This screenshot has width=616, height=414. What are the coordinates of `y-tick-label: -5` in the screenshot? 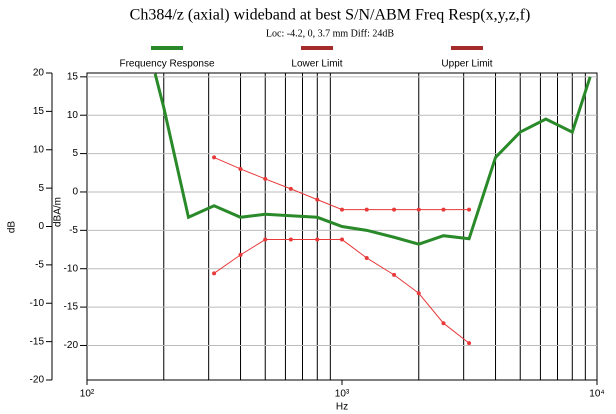 It's located at (39, 265).